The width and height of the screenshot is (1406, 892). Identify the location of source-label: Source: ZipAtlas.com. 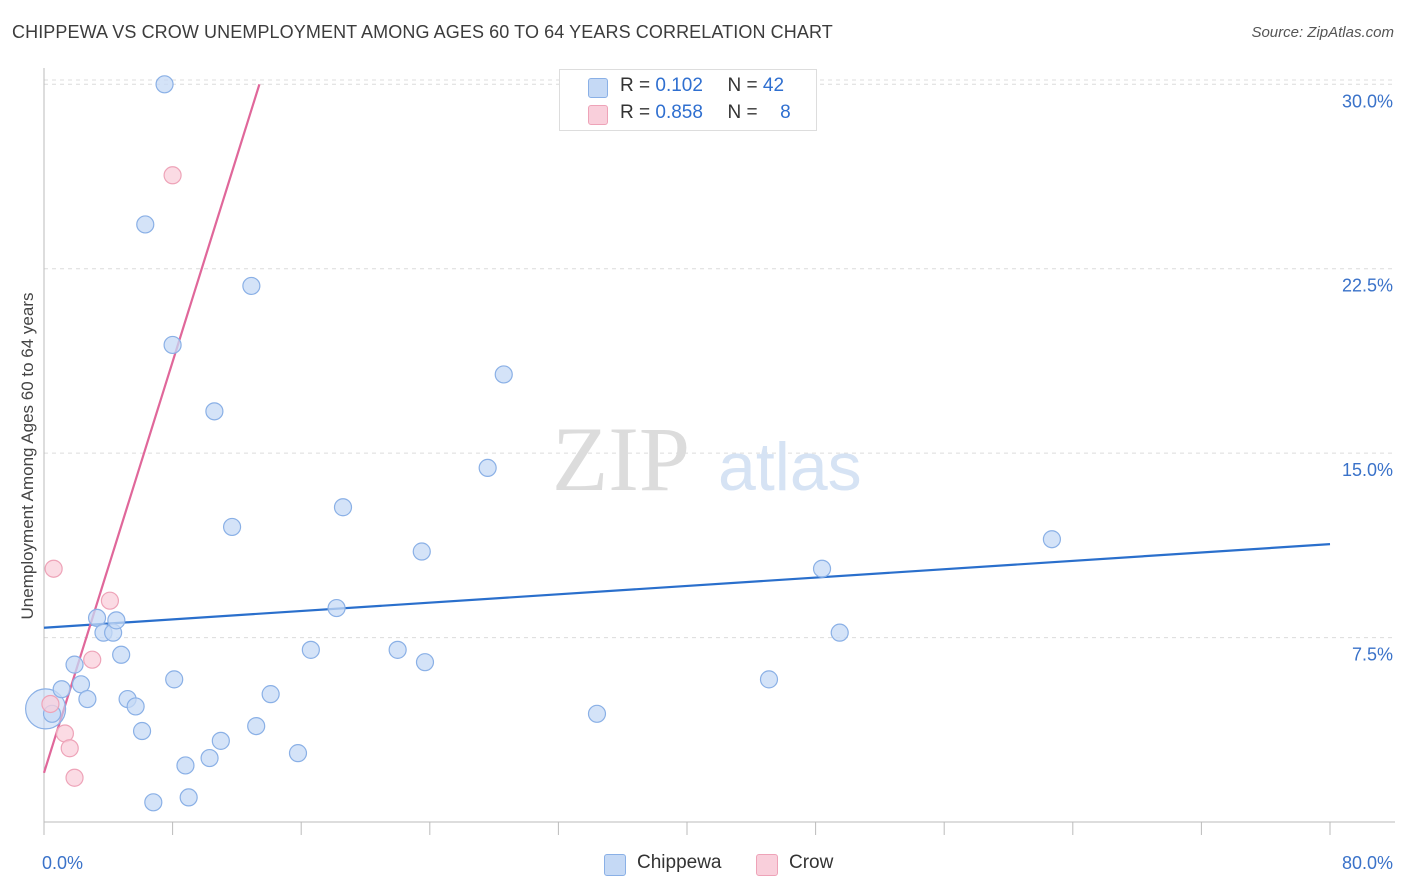
(1322, 32).